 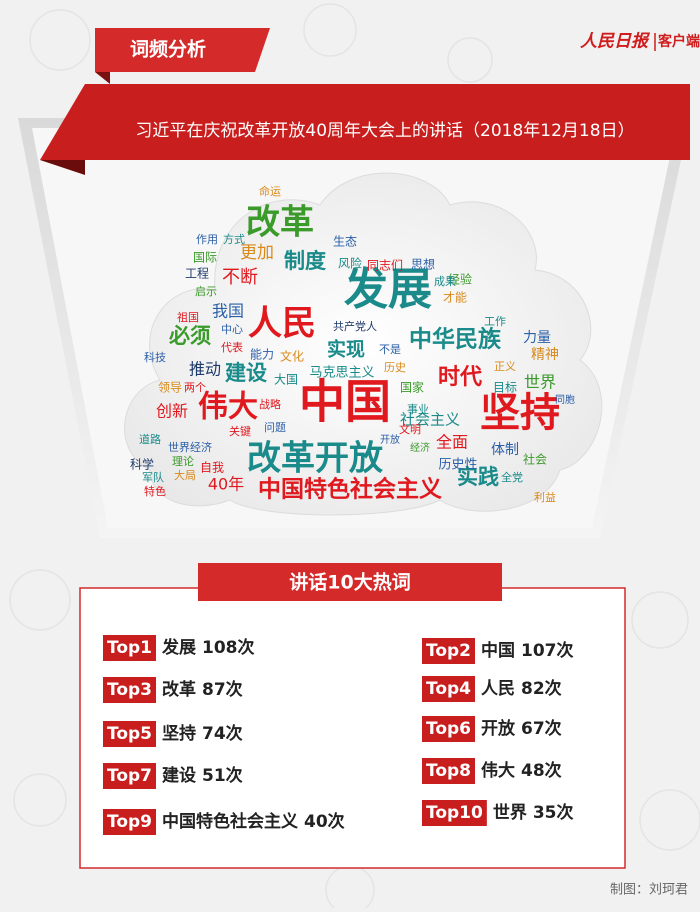 What do you see at coordinates (390, 439) in the screenshot?
I see `cloud-word: 开放` at bounding box center [390, 439].